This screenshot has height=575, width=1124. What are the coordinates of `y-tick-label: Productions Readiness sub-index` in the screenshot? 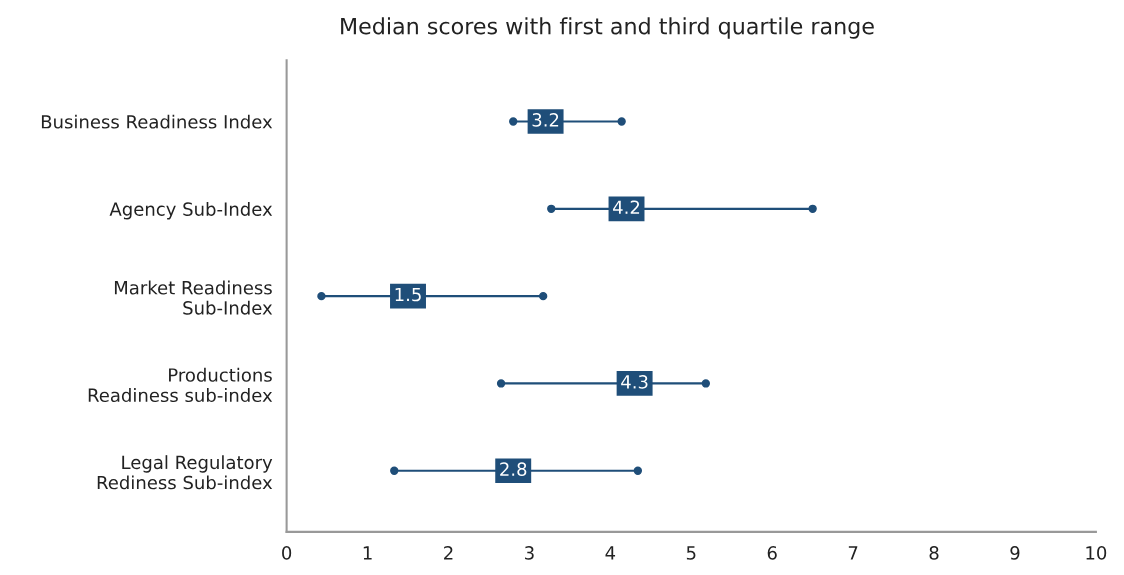 It's located at (180, 385).